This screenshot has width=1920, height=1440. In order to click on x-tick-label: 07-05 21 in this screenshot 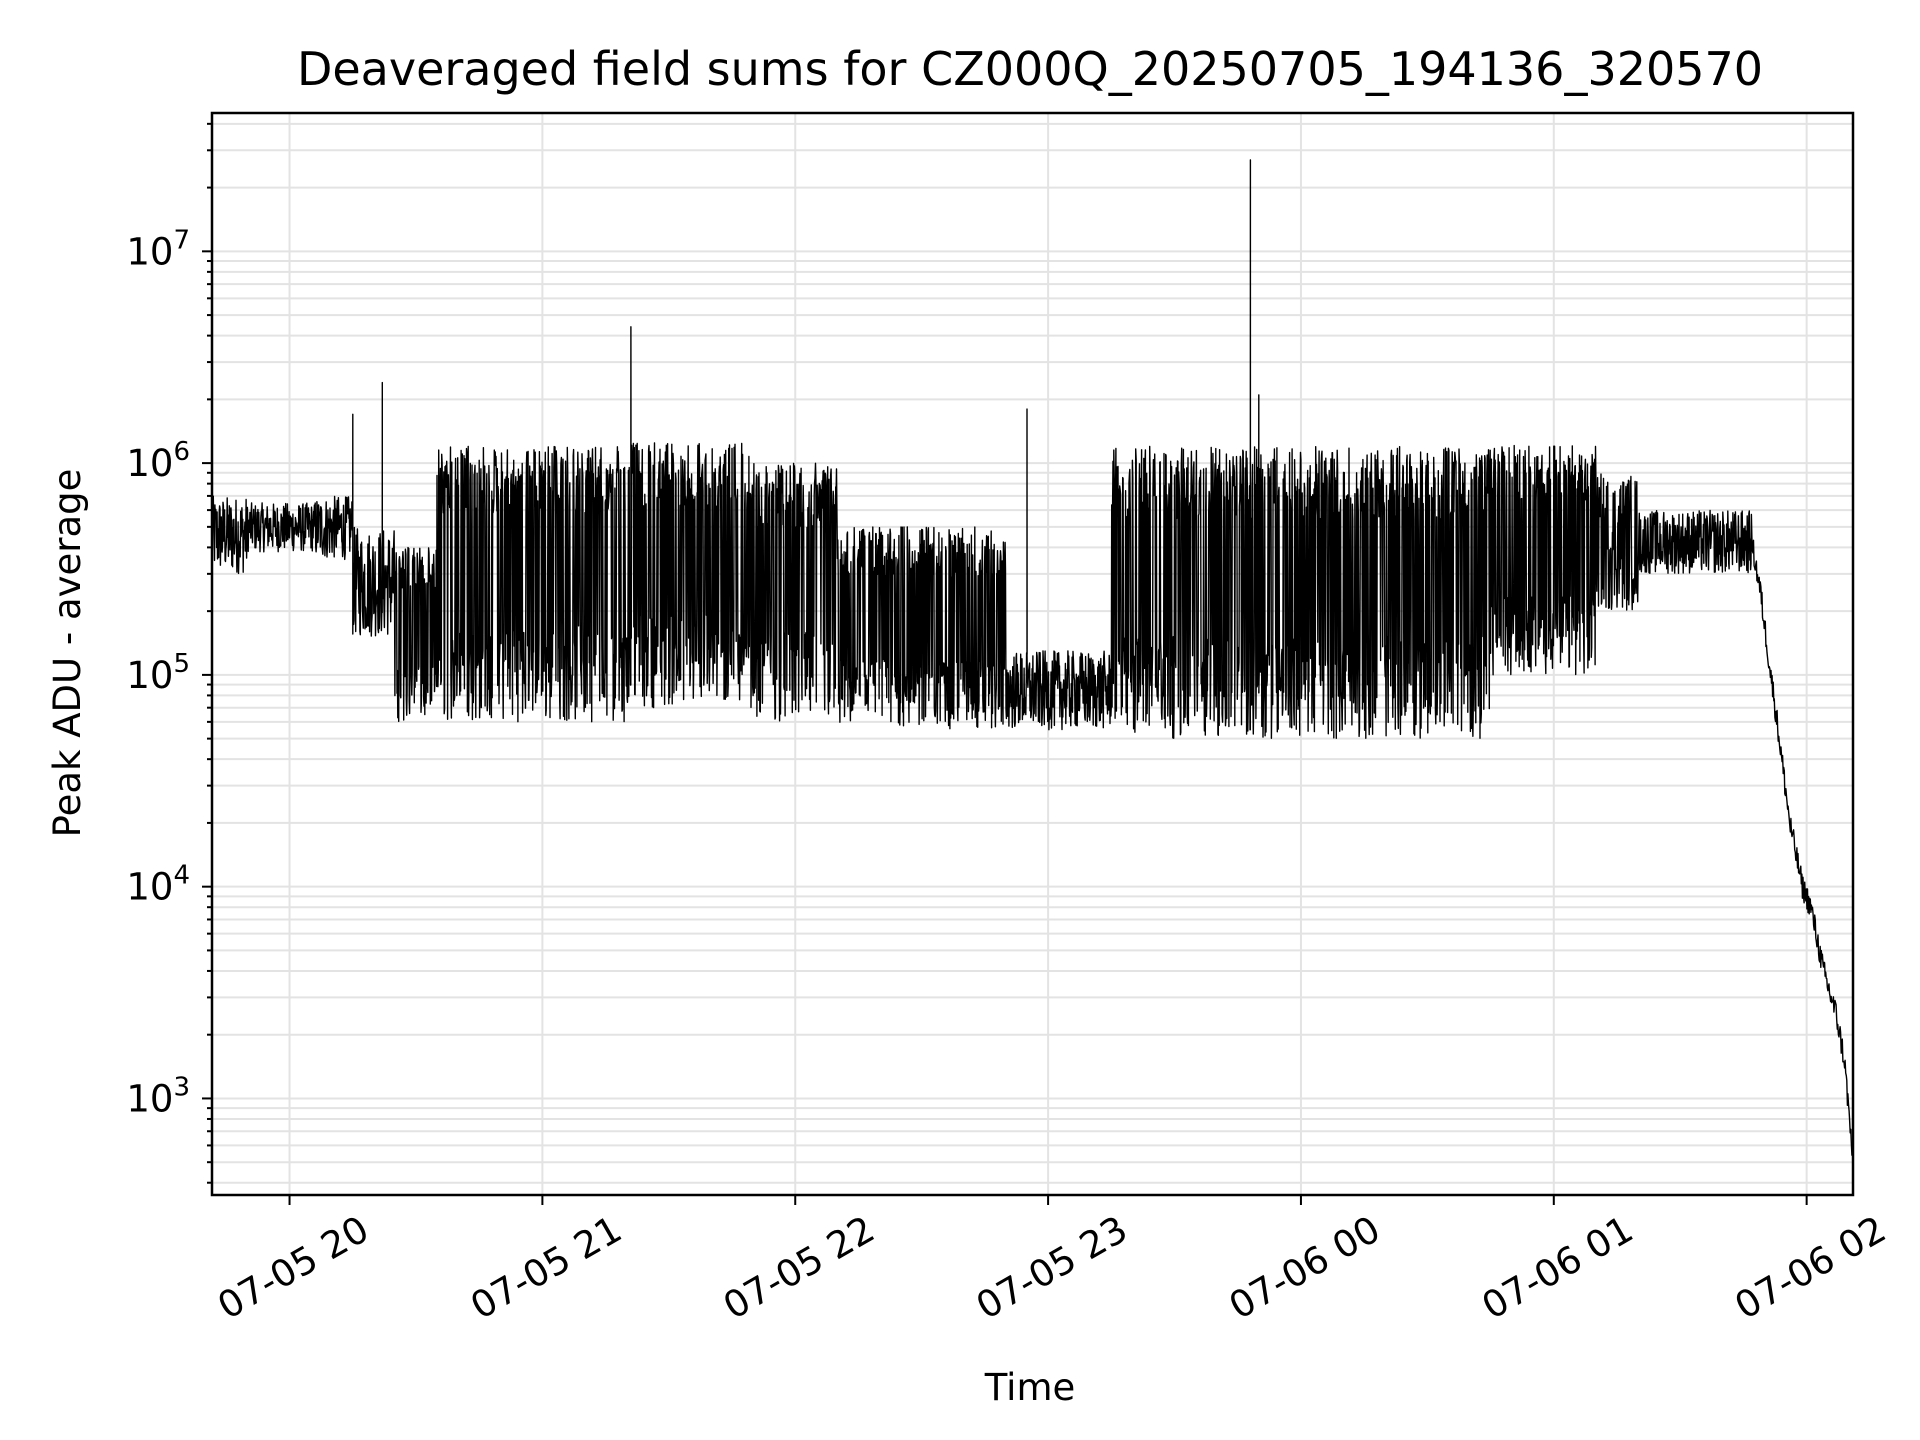, I will do `click(546, 1268)`.